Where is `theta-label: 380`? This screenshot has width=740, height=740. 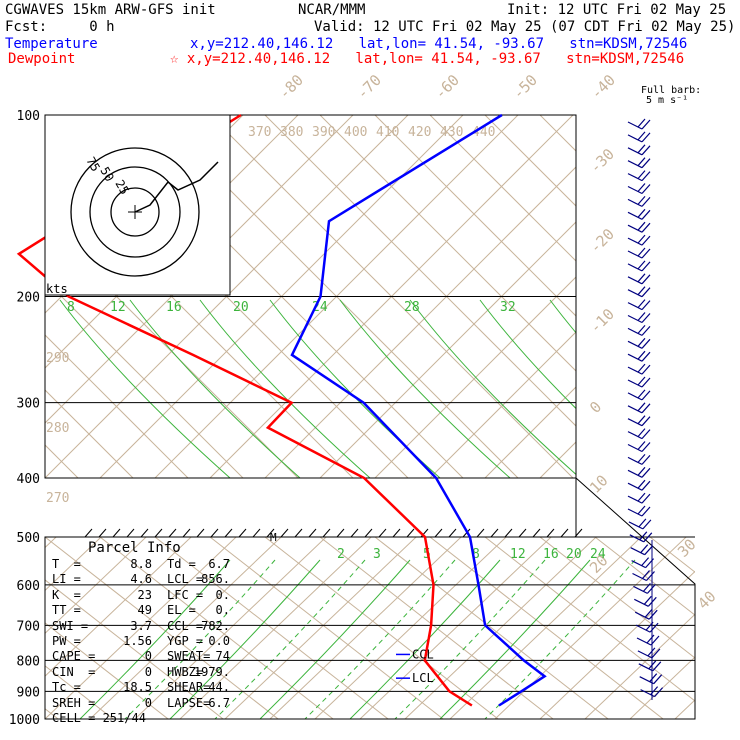 theta-label: 380 is located at coordinates (291, 132).